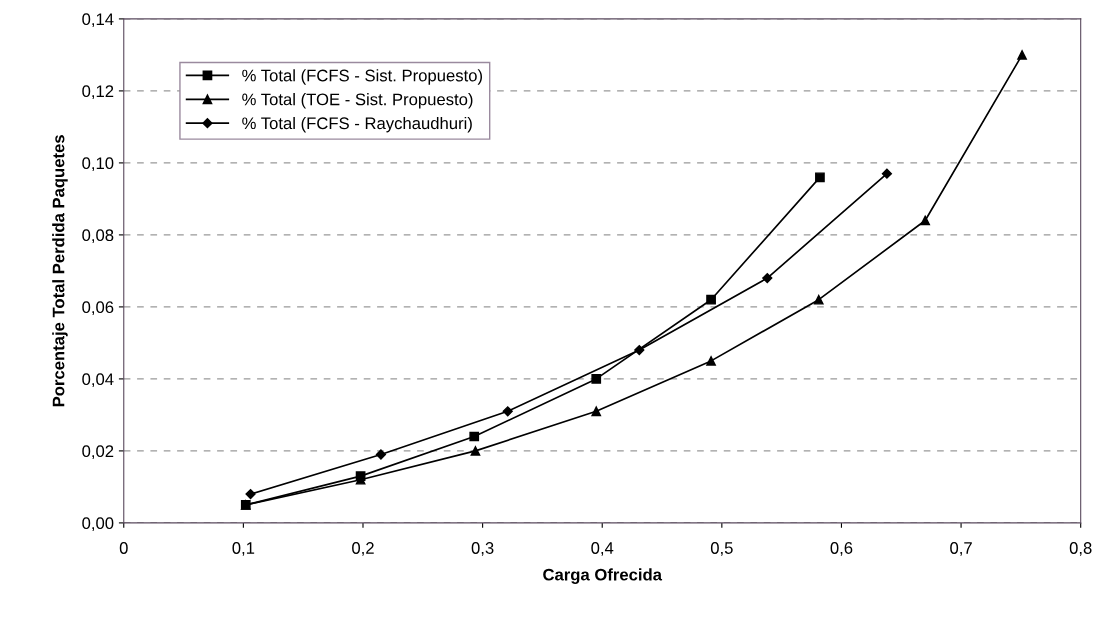  I want to click on x-axis-title: Carga Ofrecida, so click(603, 576).